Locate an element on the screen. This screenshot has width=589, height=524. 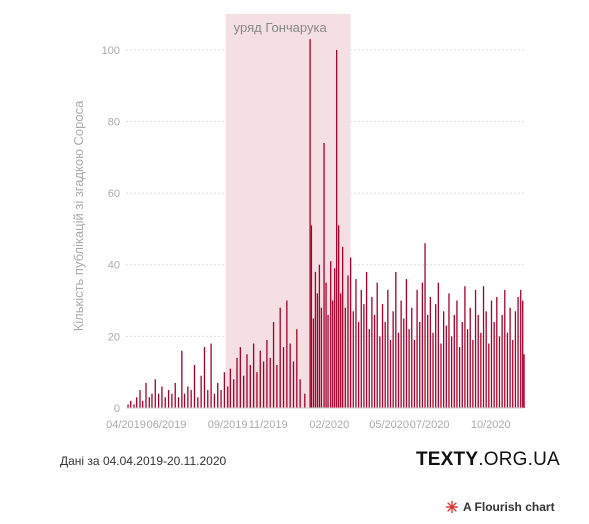
x-tick-label-02-2020: 02/2020 is located at coordinates (329, 425).